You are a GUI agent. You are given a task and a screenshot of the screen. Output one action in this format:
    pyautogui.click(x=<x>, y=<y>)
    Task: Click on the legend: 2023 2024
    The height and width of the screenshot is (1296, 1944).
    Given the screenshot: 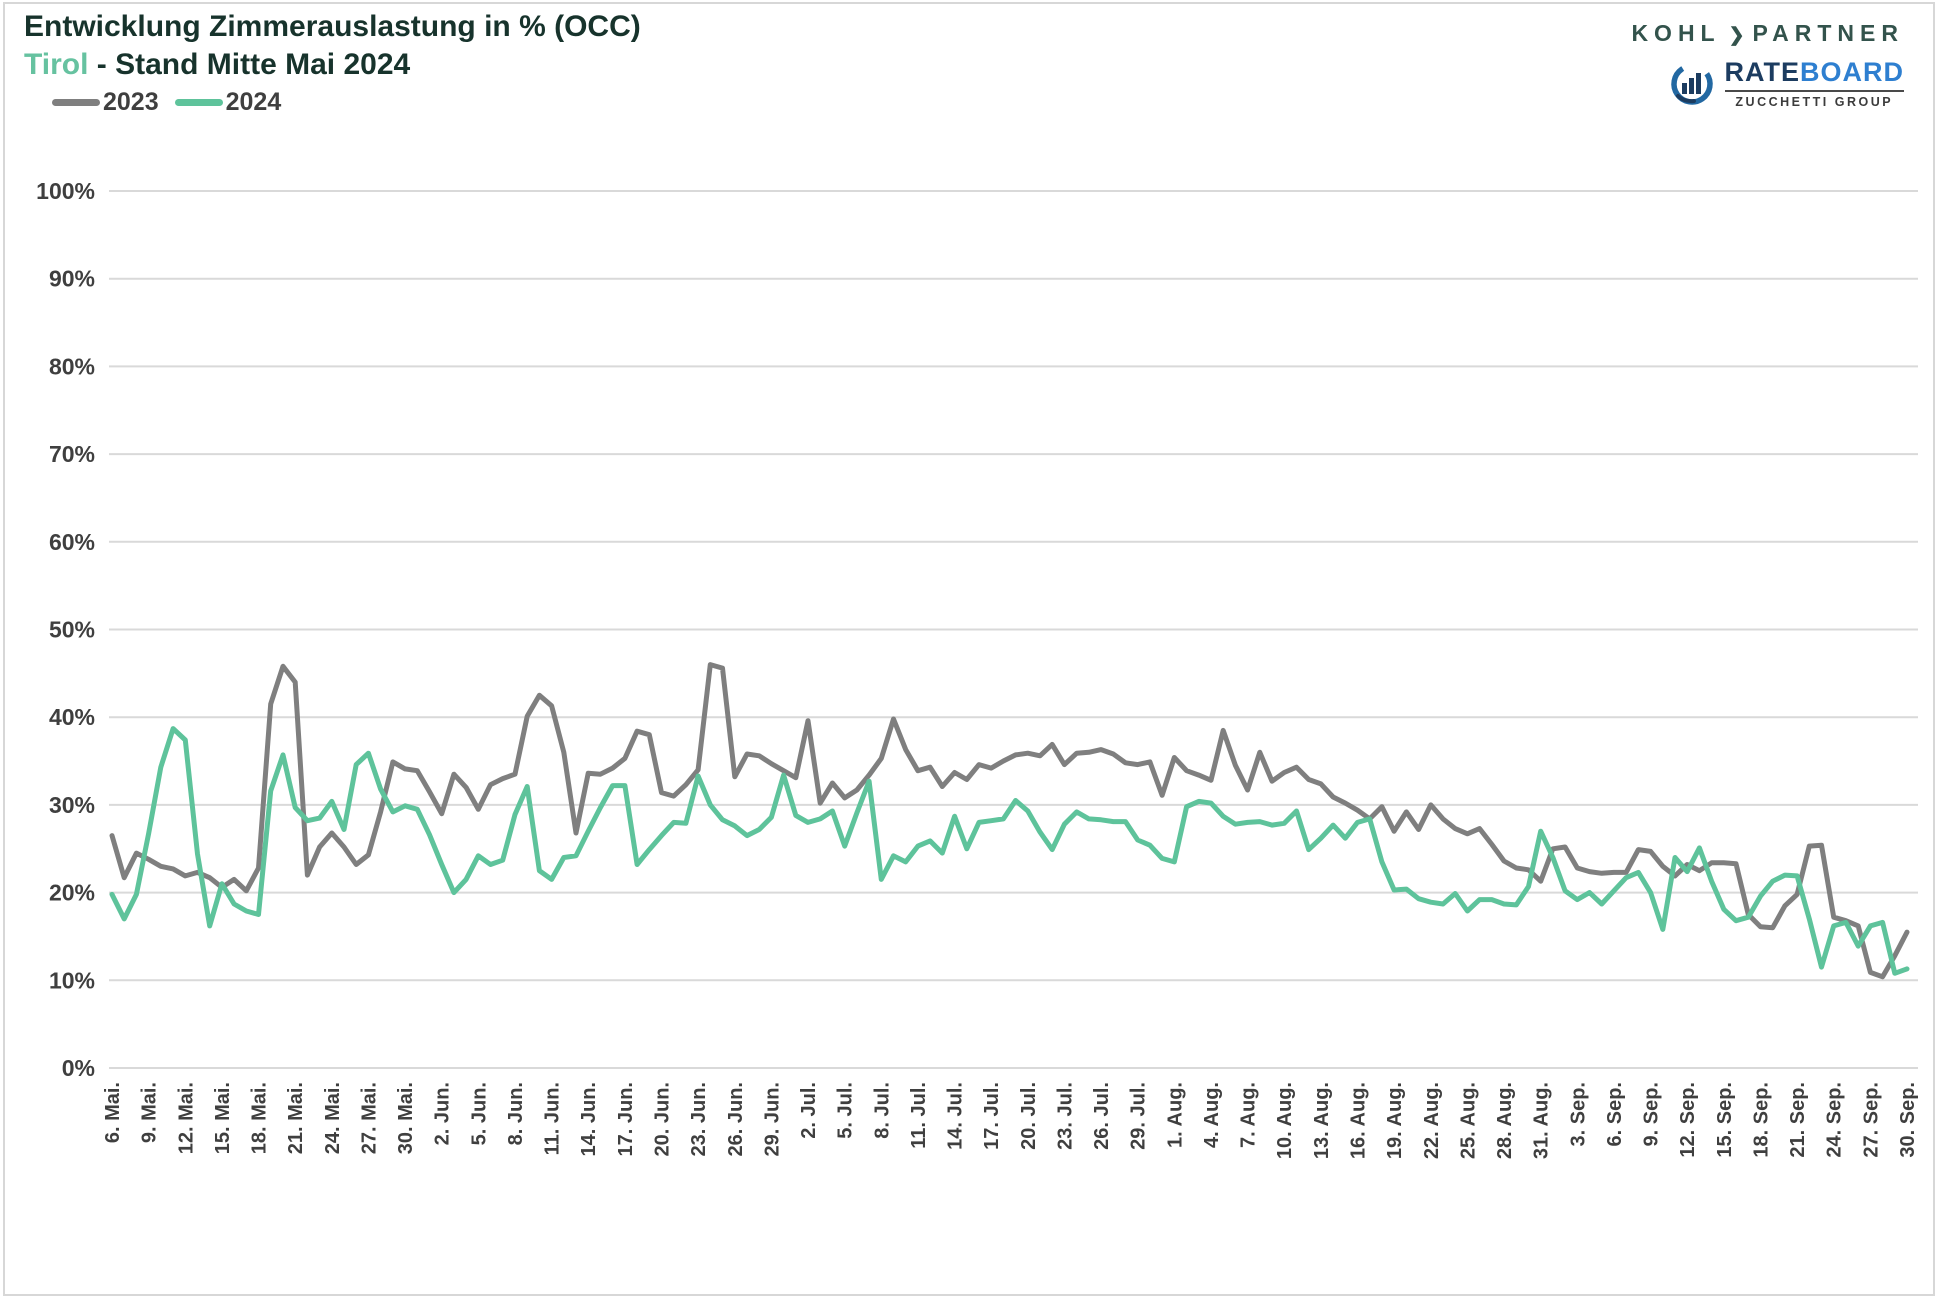 What is the action you would take?
    pyautogui.click(x=166, y=102)
    